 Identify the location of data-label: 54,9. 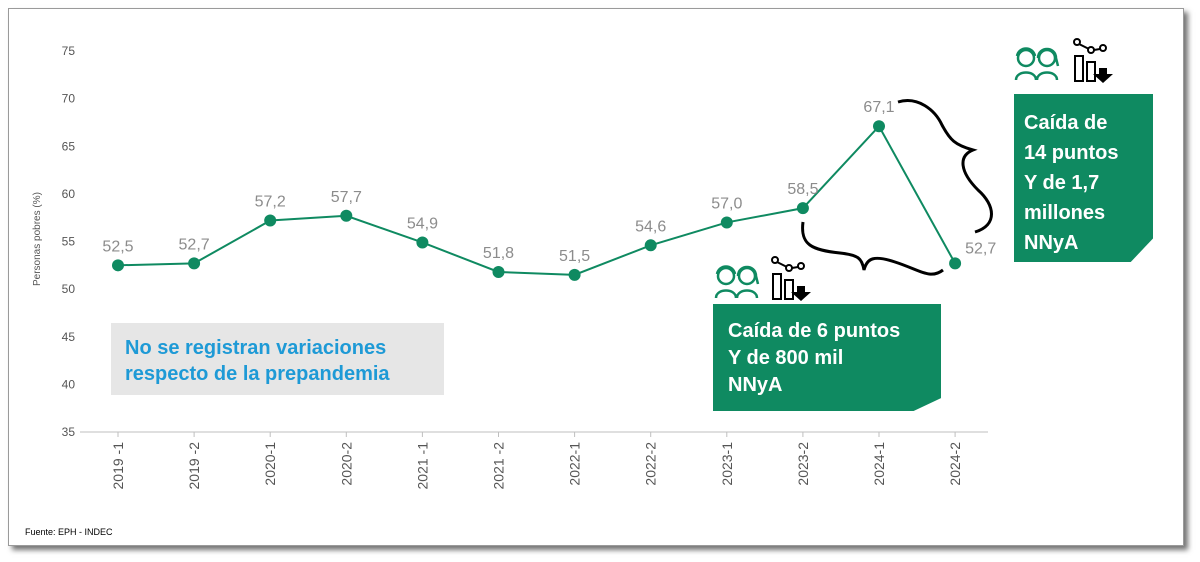
(422, 223).